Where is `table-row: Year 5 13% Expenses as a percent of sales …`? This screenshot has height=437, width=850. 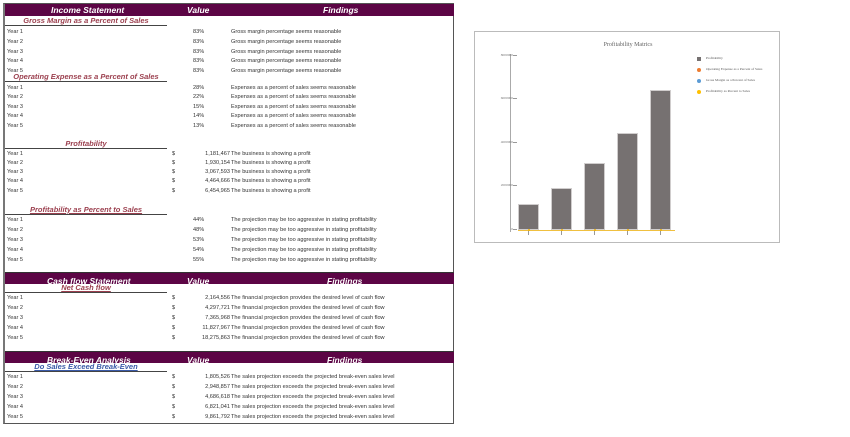 table-row: Year 5 13% Expenses as a percent of sales … is located at coordinates (181, 126).